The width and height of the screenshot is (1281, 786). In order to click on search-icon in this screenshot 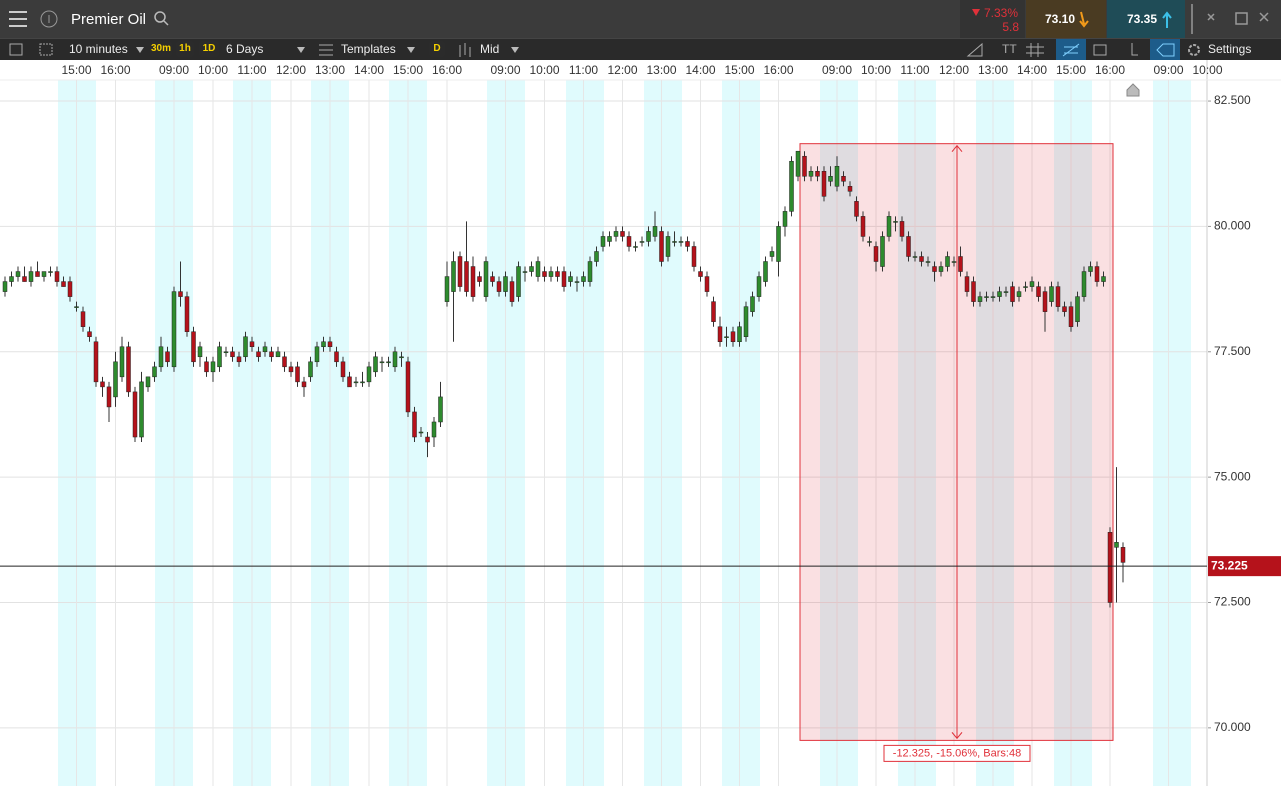, I will do `click(162, 19)`.